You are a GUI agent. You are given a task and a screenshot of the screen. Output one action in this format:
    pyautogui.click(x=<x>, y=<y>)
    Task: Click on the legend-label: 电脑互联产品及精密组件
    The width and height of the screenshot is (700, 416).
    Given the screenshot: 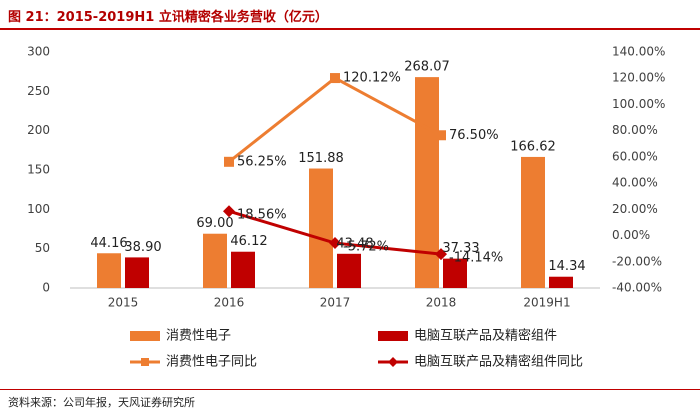 What is the action you would take?
    pyautogui.click(x=485, y=336)
    